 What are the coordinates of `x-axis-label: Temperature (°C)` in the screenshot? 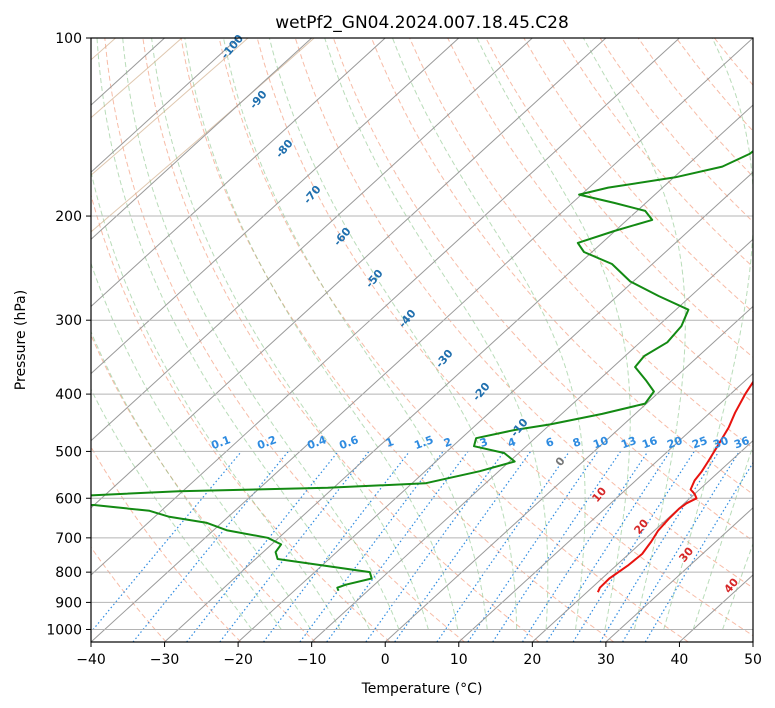 It's located at (422, 689).